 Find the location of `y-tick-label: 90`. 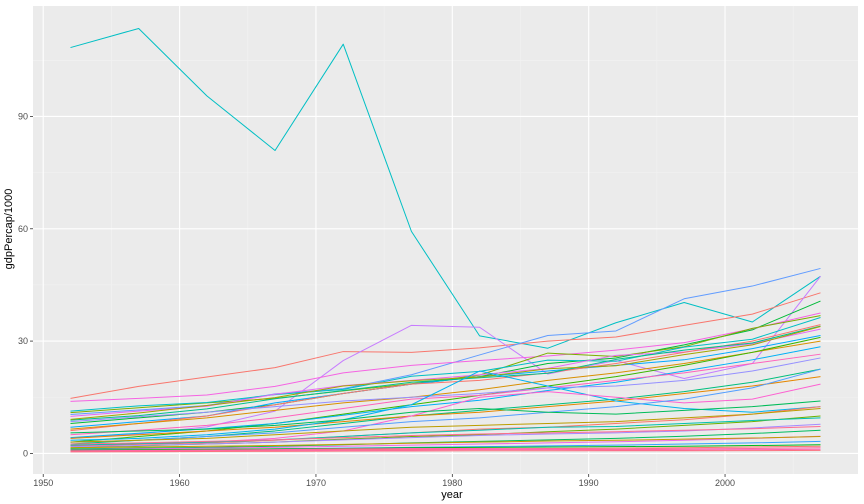

y-tick-label: 90 is located at coordinates (23, 116).